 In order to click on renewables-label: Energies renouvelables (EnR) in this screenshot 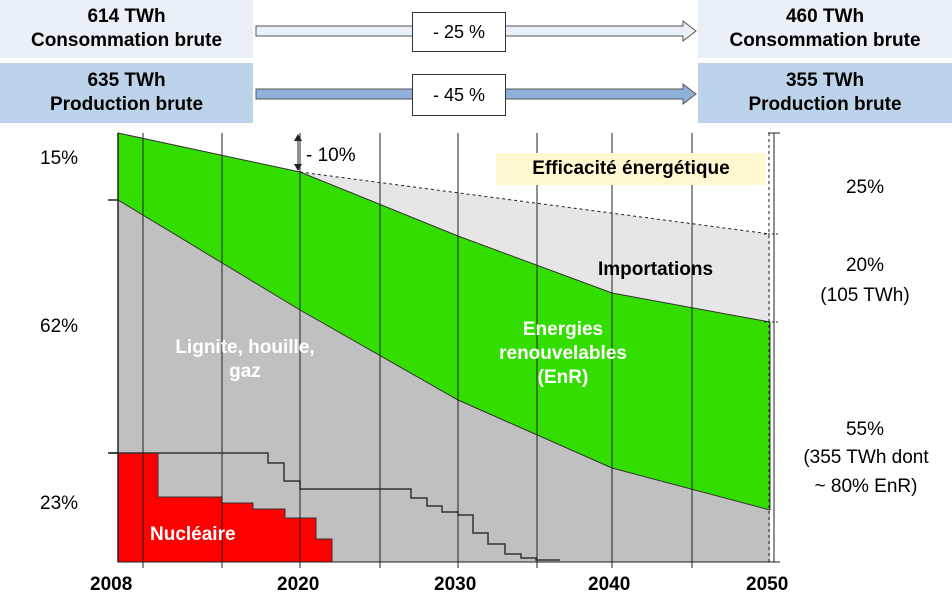, I will do `click(563, 354)`.